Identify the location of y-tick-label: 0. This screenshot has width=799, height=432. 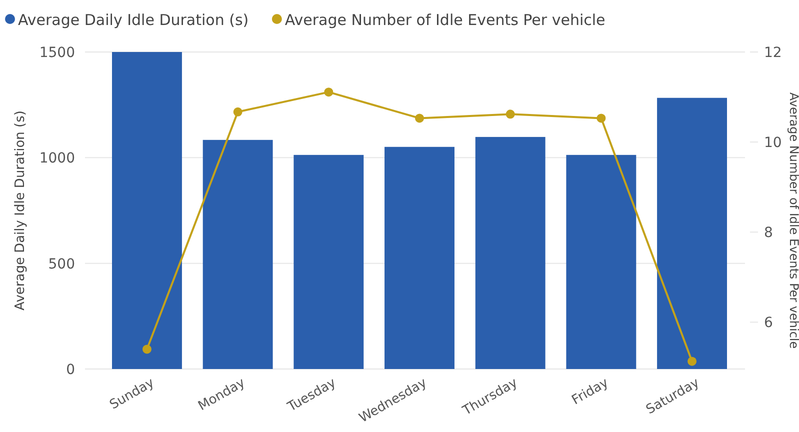
(70, 370).